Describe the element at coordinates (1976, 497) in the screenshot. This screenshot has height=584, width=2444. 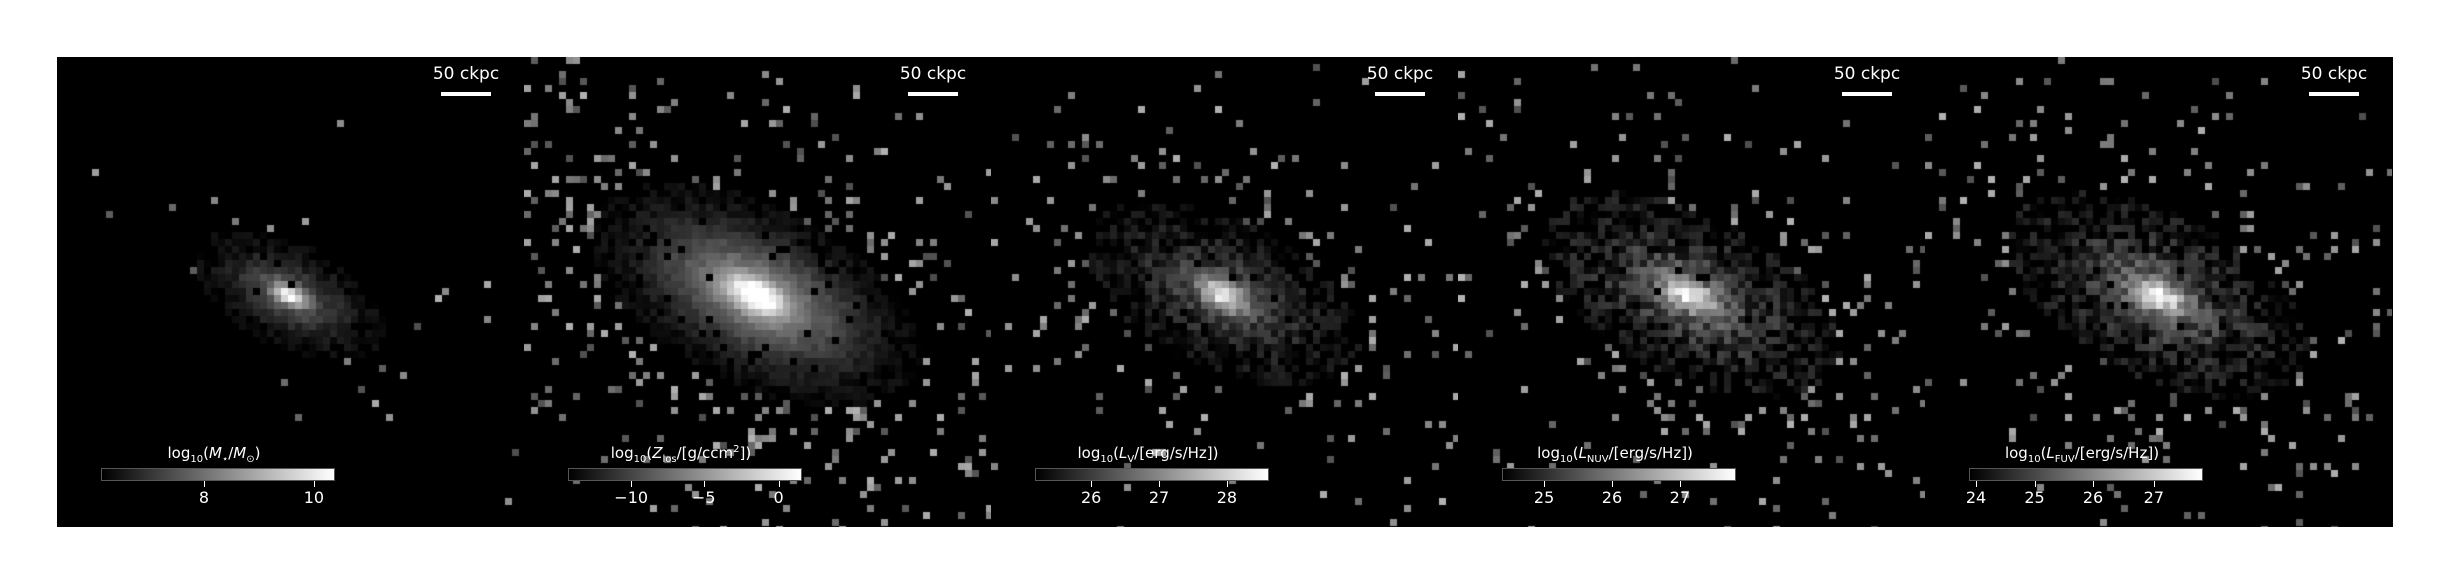
I see `colorbar-tick-label: 24` at that location.